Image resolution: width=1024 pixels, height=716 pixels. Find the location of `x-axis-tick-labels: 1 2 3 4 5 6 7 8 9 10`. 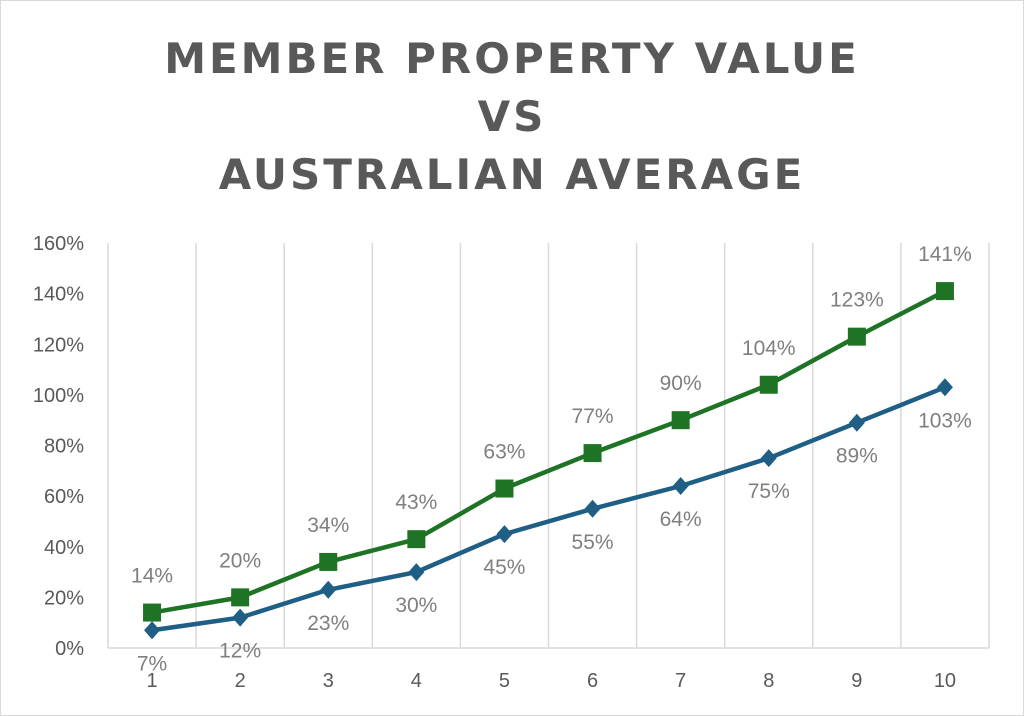

x-axis-tick-labels: 1 2 3 4 5 6 7 8 9 10 is located at coordinates (551, 681).